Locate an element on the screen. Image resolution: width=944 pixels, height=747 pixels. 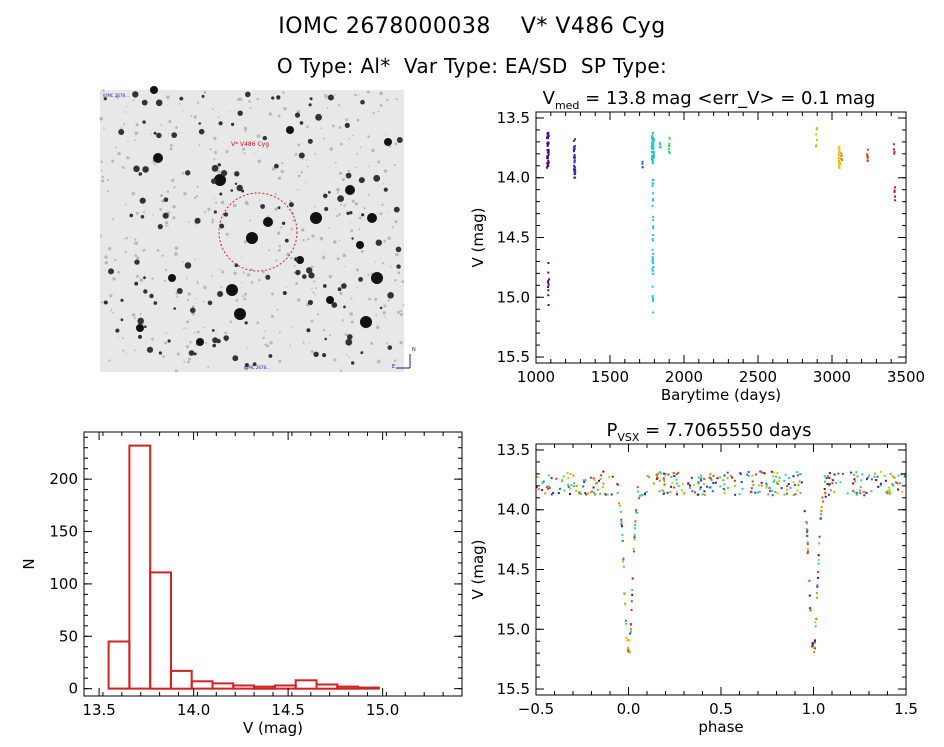
finder-east-label: E is located at coordinates (393, 367).